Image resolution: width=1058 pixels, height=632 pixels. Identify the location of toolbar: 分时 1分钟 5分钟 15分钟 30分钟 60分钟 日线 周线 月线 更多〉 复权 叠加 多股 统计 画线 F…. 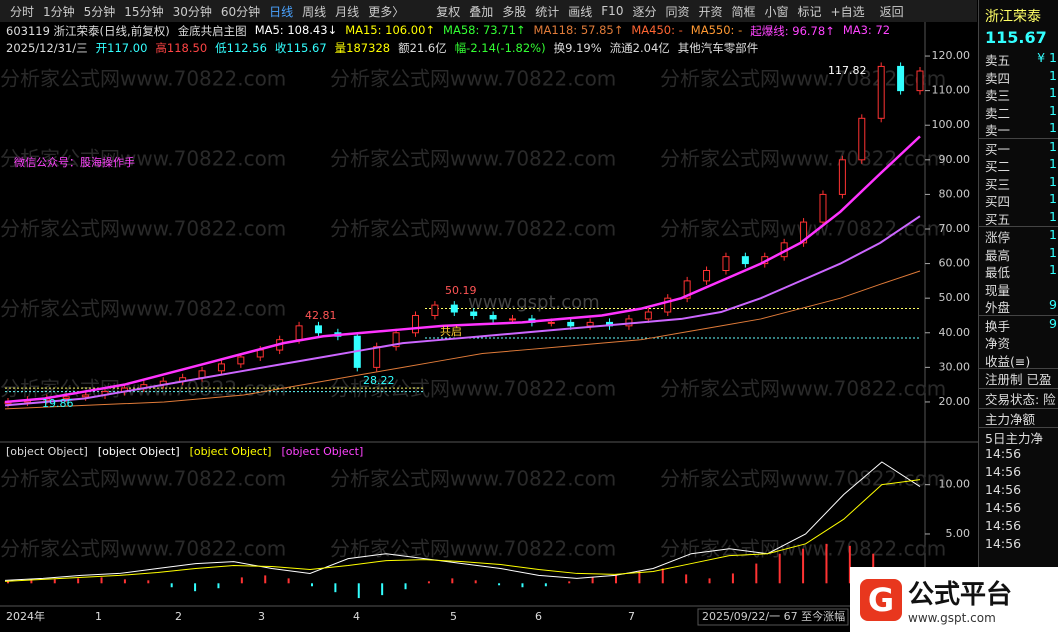
(488, 11).